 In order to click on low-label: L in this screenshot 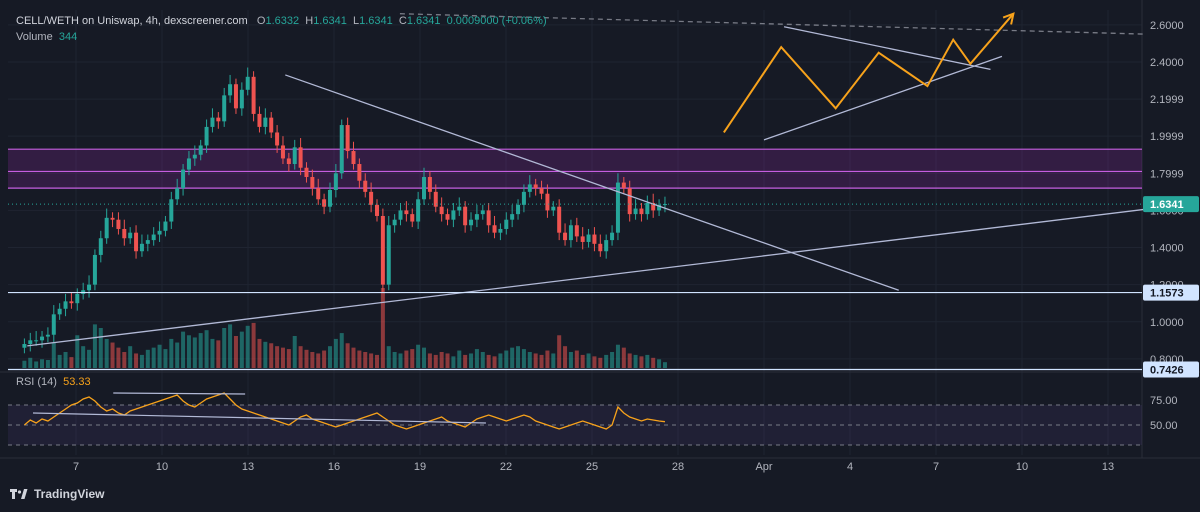, I will do `click(356, 21)`.